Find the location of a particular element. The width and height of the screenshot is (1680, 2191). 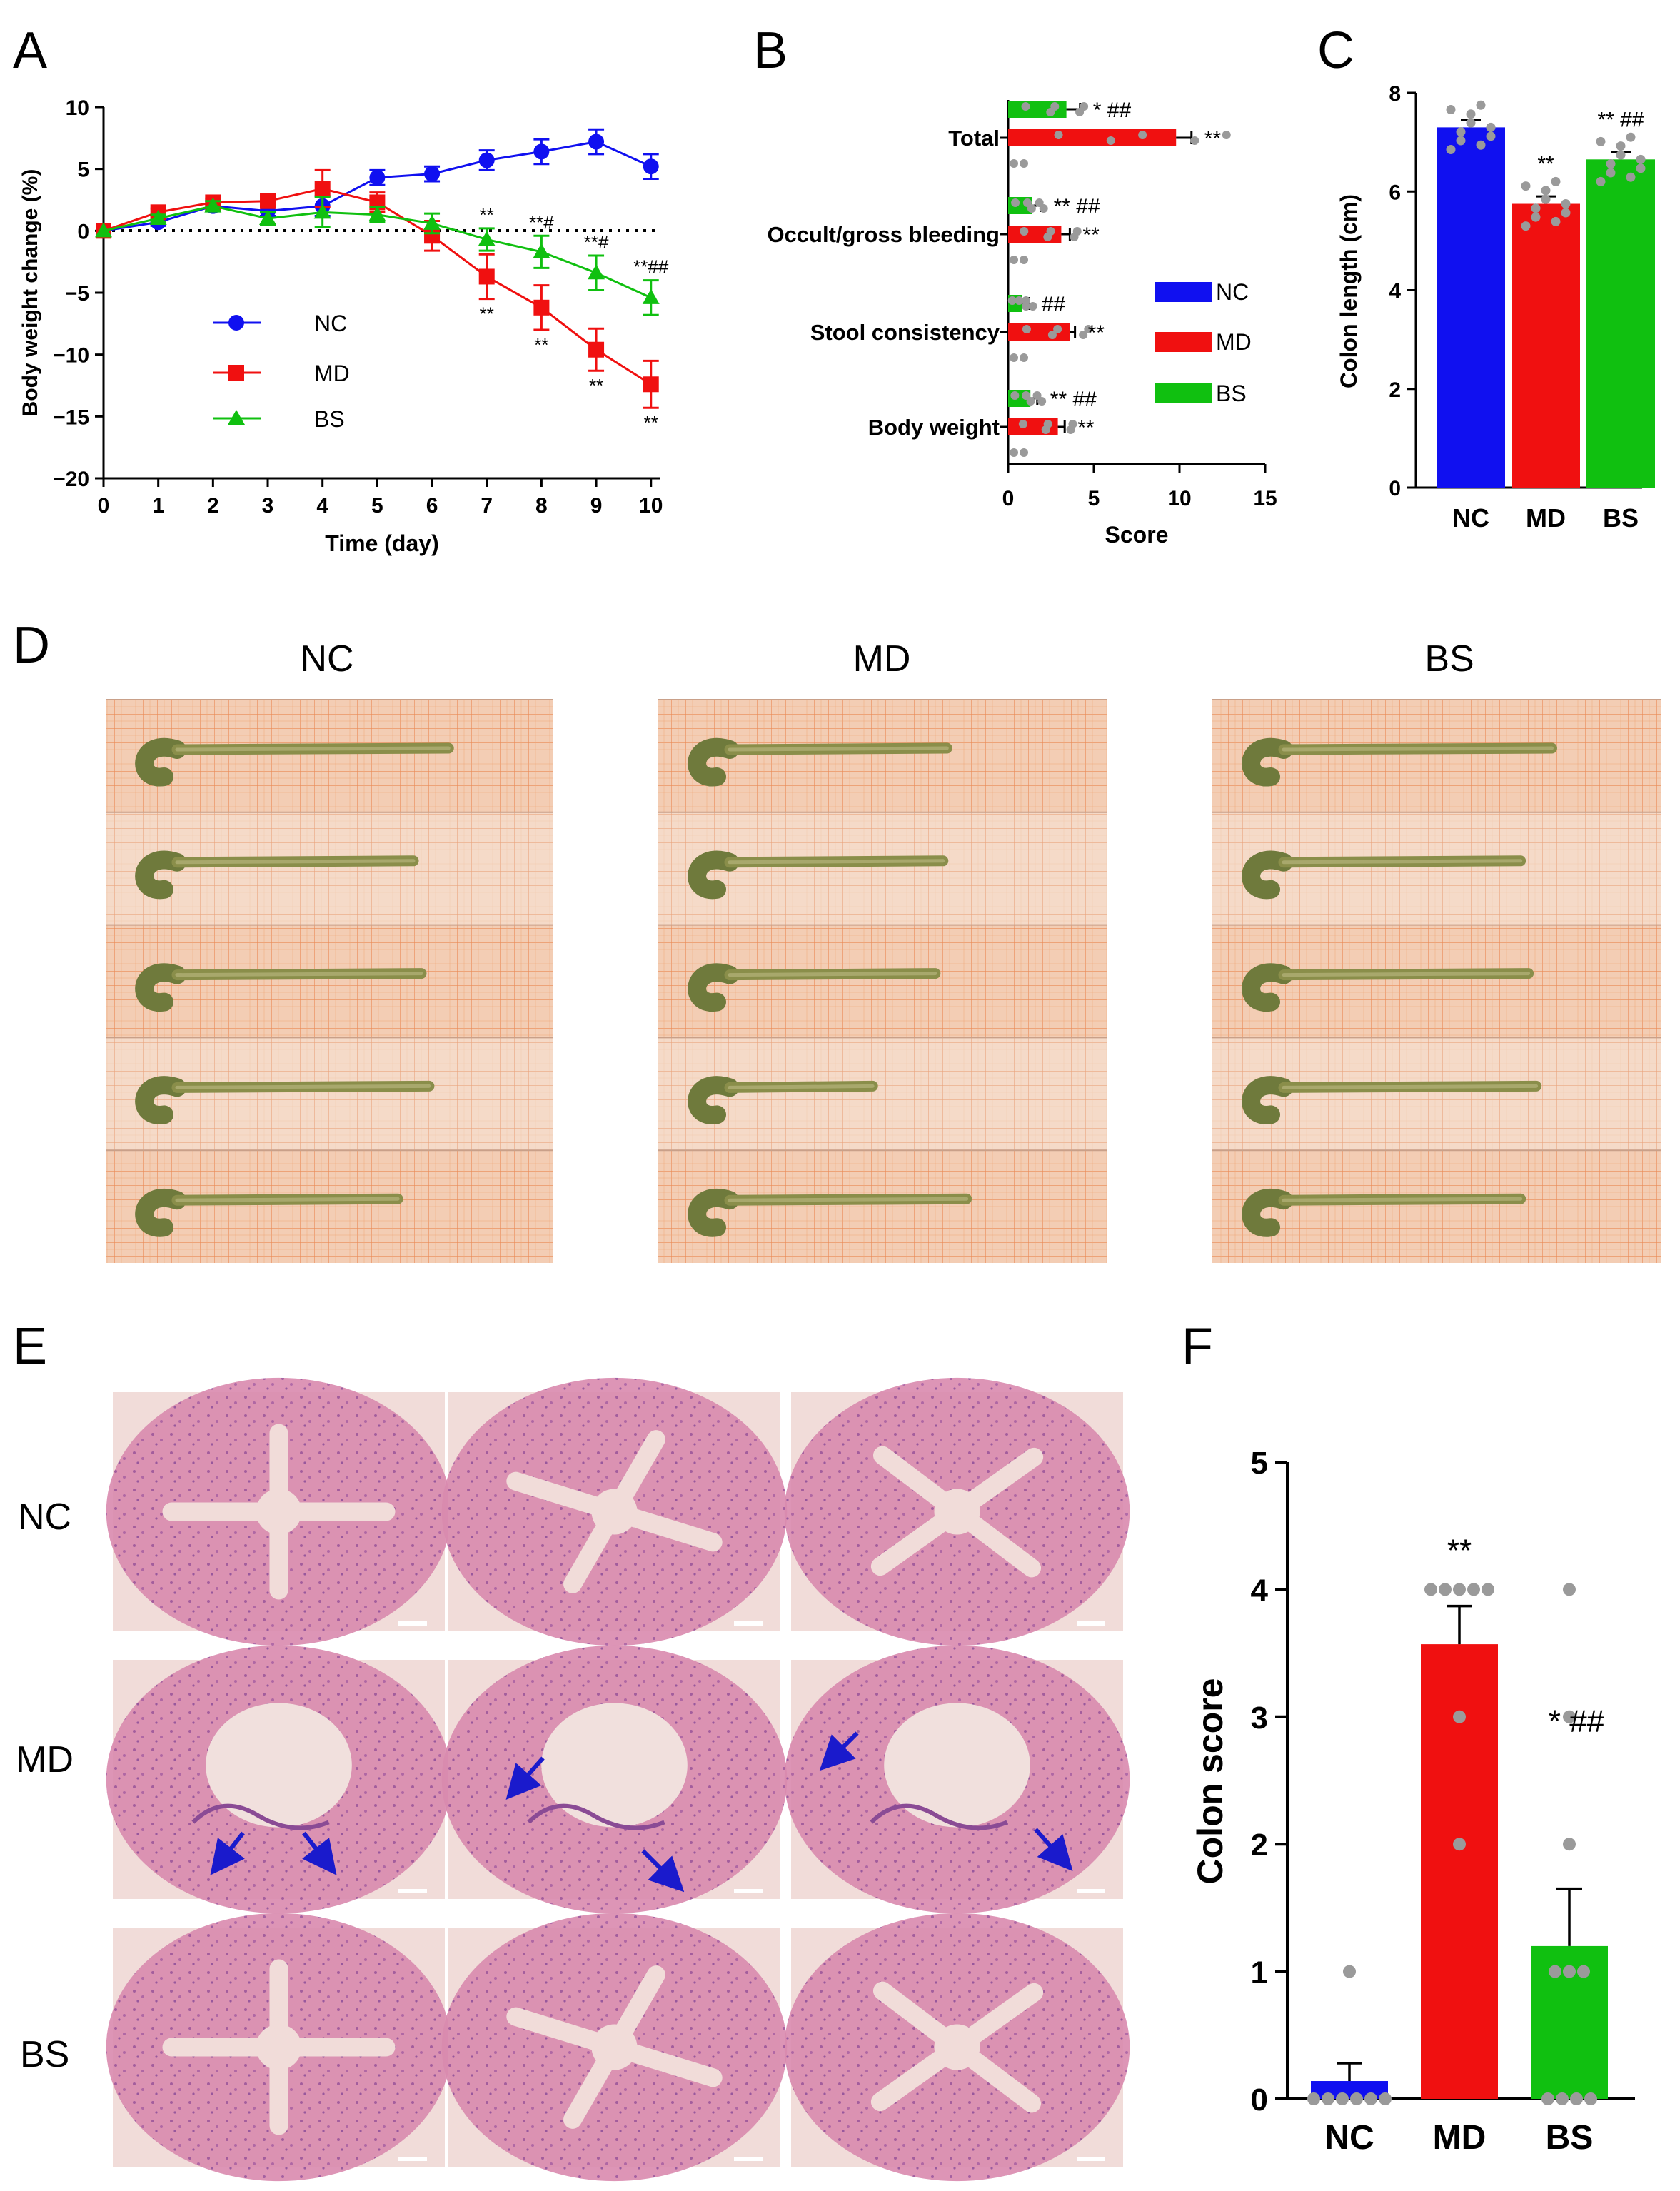

a-significance-mark: ** is located at coordinates (487, 314).